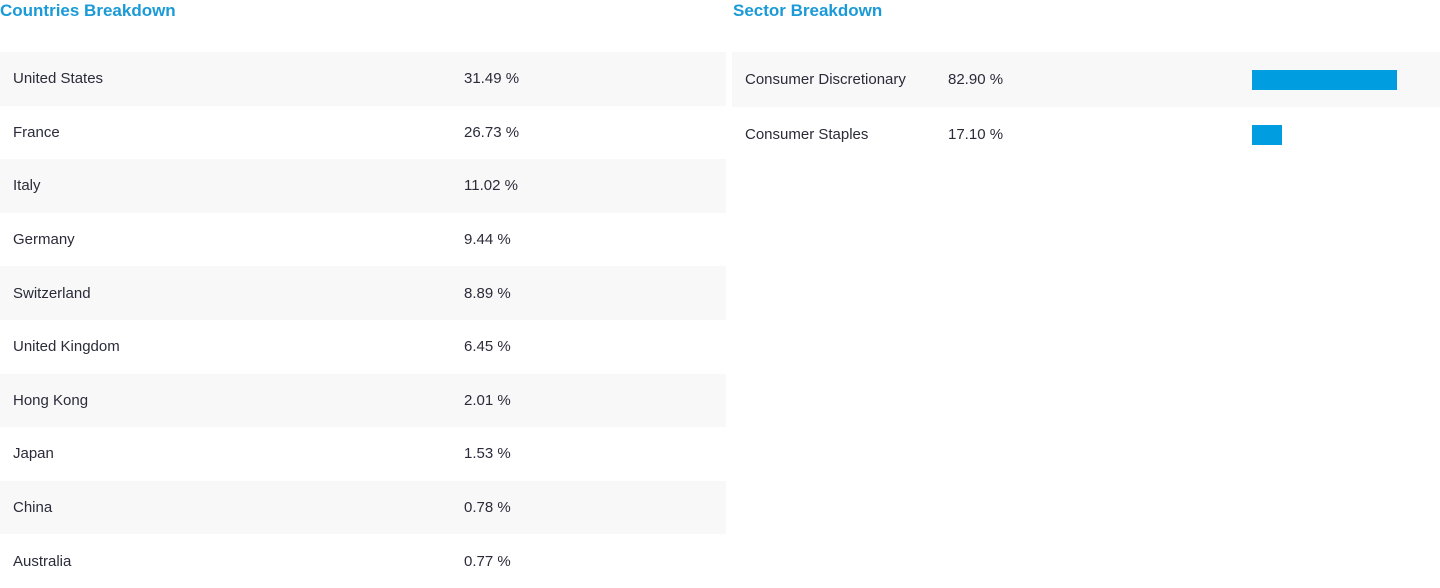 This screenshot has width=1440, height=588. Describe the element at coordinates (363, 454) in the screenshot. I see `country-row: Japan 1.53 %` at that location.